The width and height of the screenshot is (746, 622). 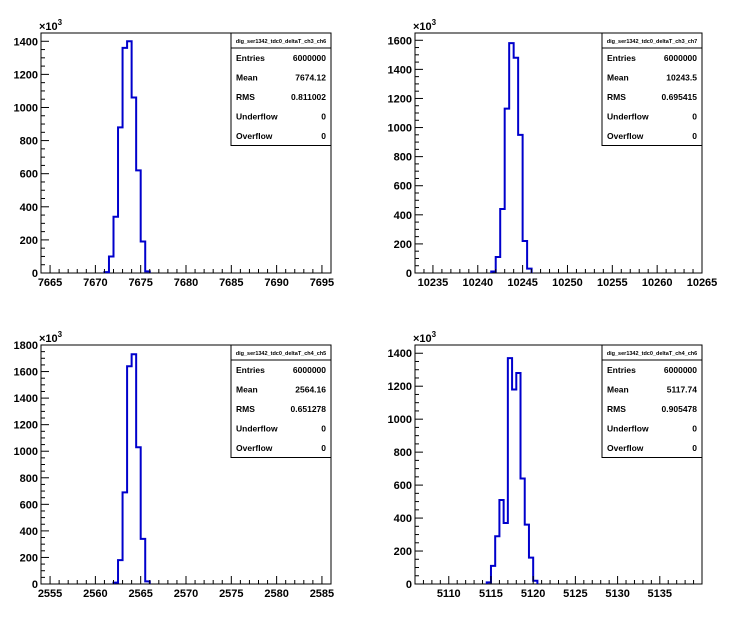 I want to click on x-tick-label: 7680, so click(x=186, y=283).